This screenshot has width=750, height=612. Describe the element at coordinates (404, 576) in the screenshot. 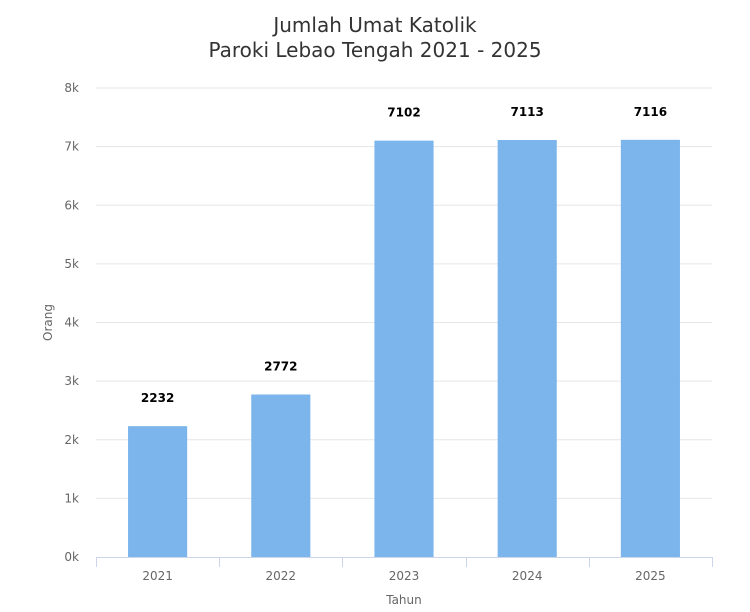

I see `x-tick-label-2023: 2023` at that location.